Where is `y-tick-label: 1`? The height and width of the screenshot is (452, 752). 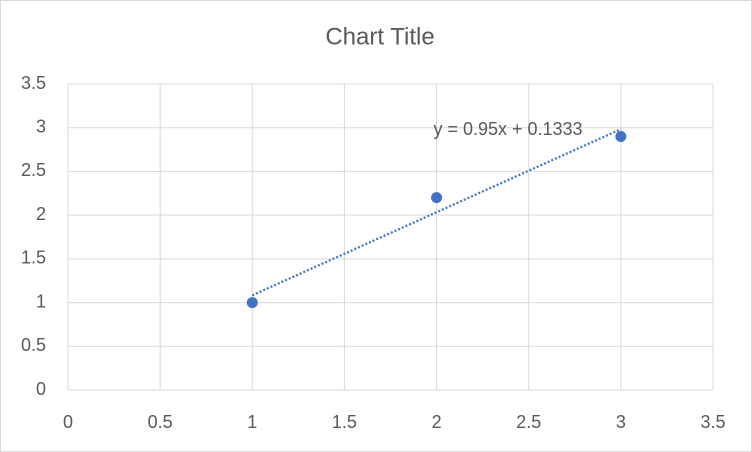 y-tick-label: 1 is located at coordinates (41, 301).